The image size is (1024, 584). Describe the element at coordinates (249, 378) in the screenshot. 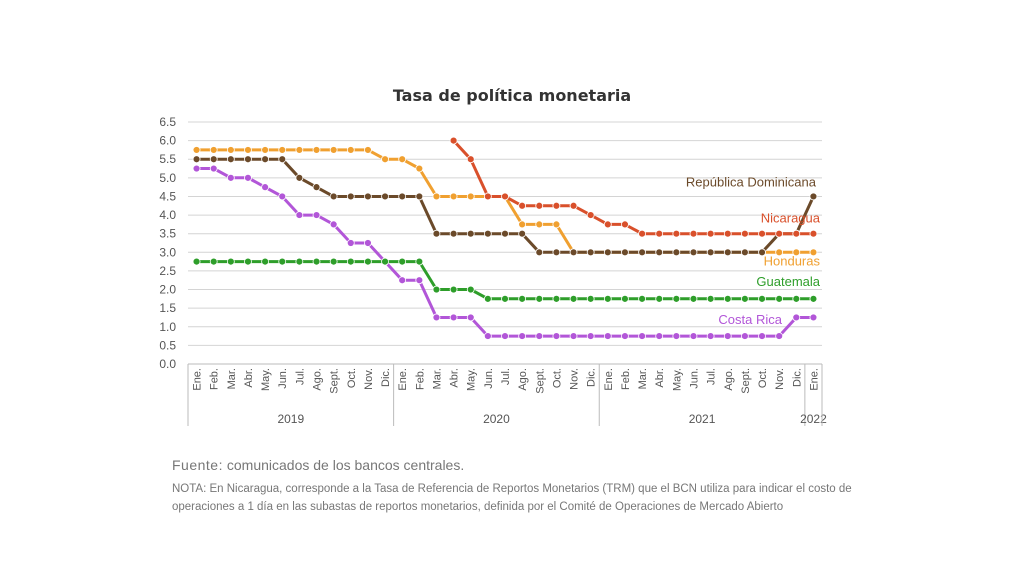

I see `x-tick-label: Abr.` at that location.